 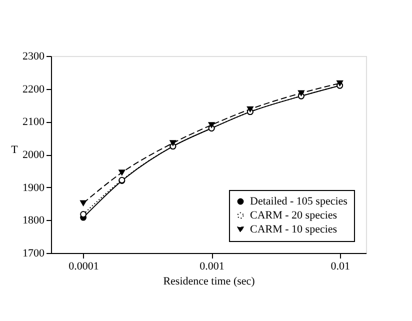 I want to click on x-tick-label: 0.01, so click(x=340, y=266).